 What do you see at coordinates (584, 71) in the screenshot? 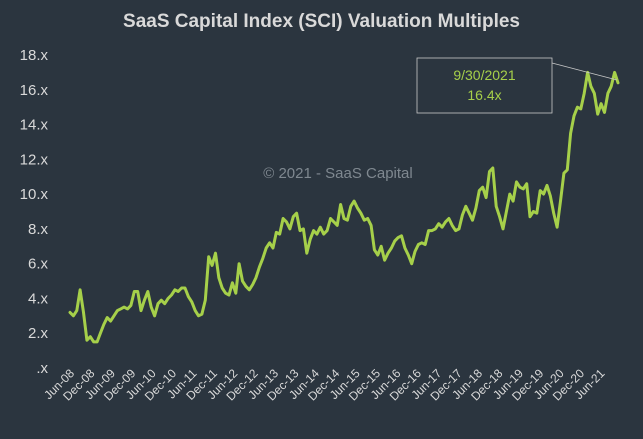
I see `annotation-leader-line` at bounding box center [584, 71].